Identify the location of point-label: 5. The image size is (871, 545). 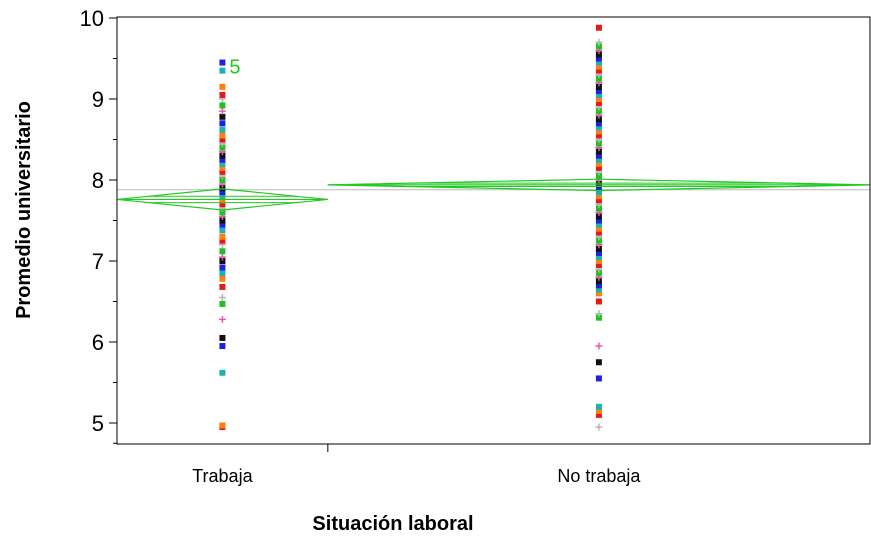
(234, 68).